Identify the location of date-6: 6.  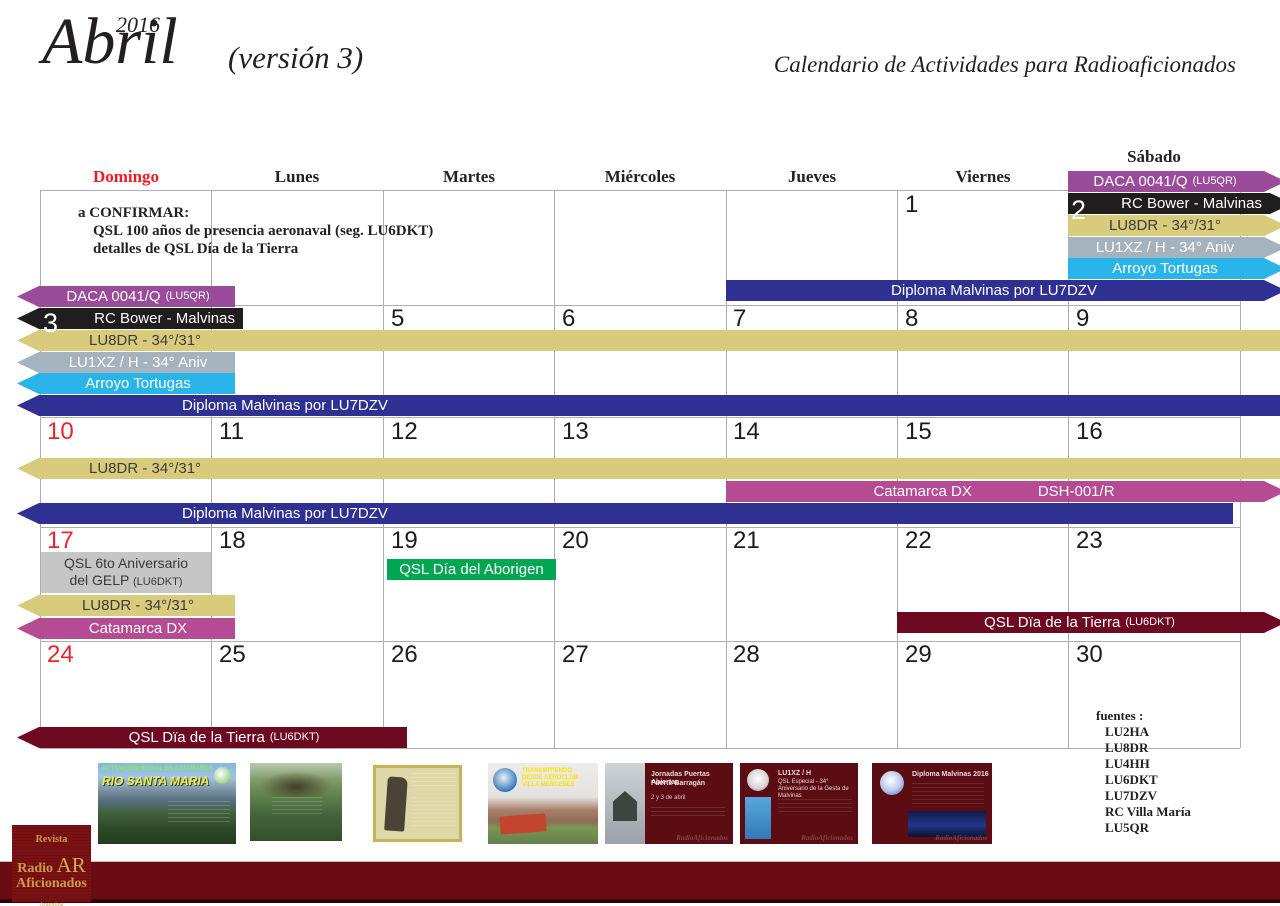
(569, 318).